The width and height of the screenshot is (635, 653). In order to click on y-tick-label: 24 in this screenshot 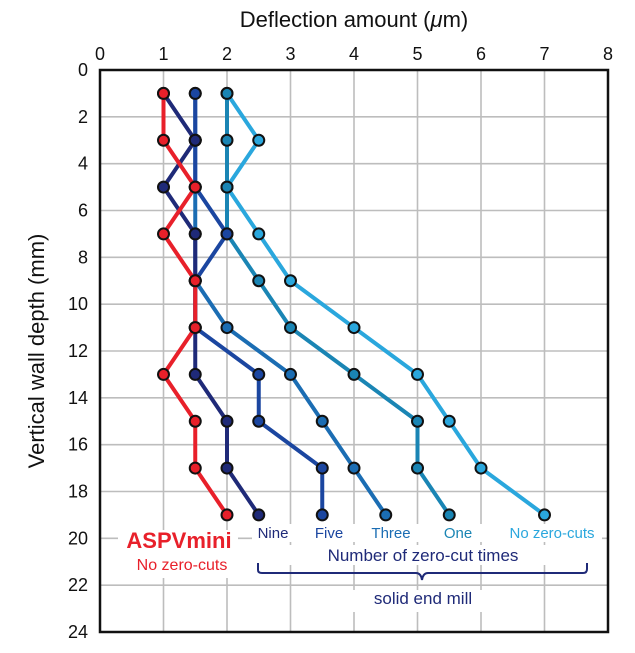, I will do `click(78, 632)`.